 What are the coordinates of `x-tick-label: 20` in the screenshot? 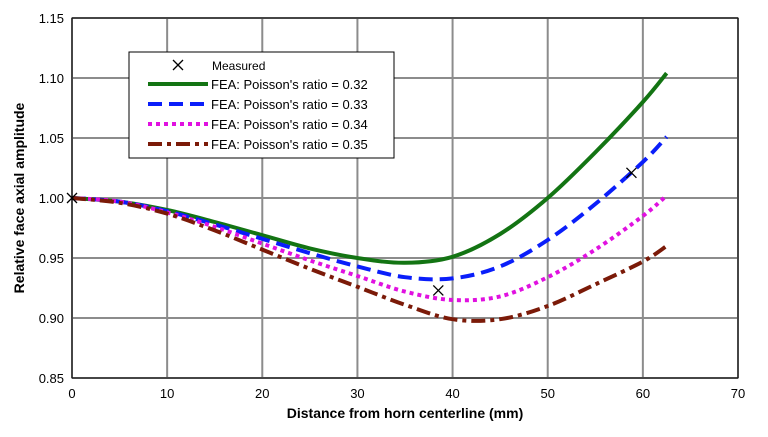 It's located at (262, 393).